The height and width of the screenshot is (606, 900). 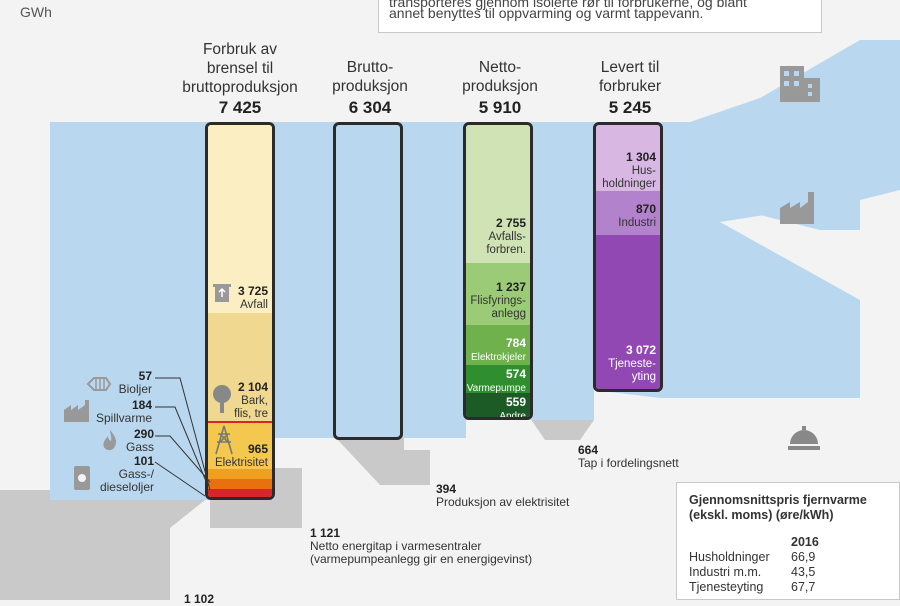 What do you see at coordinates (778, 500) in the screenshot?
I see `price-title-line: Gjennomsnittspris fjernvarme` at bounding box center [778, 500].